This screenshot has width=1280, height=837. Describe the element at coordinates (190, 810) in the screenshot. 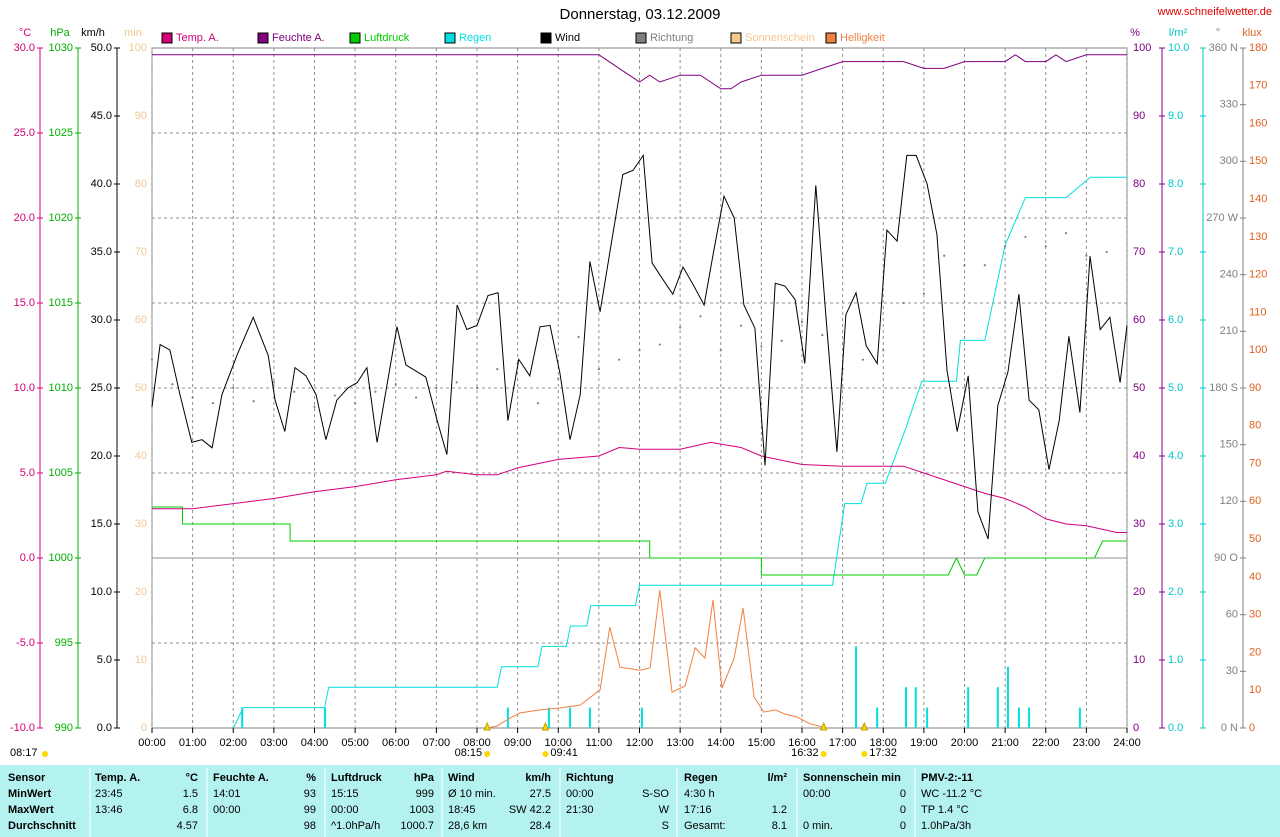

I see `table-cell: 6.8` at that location.